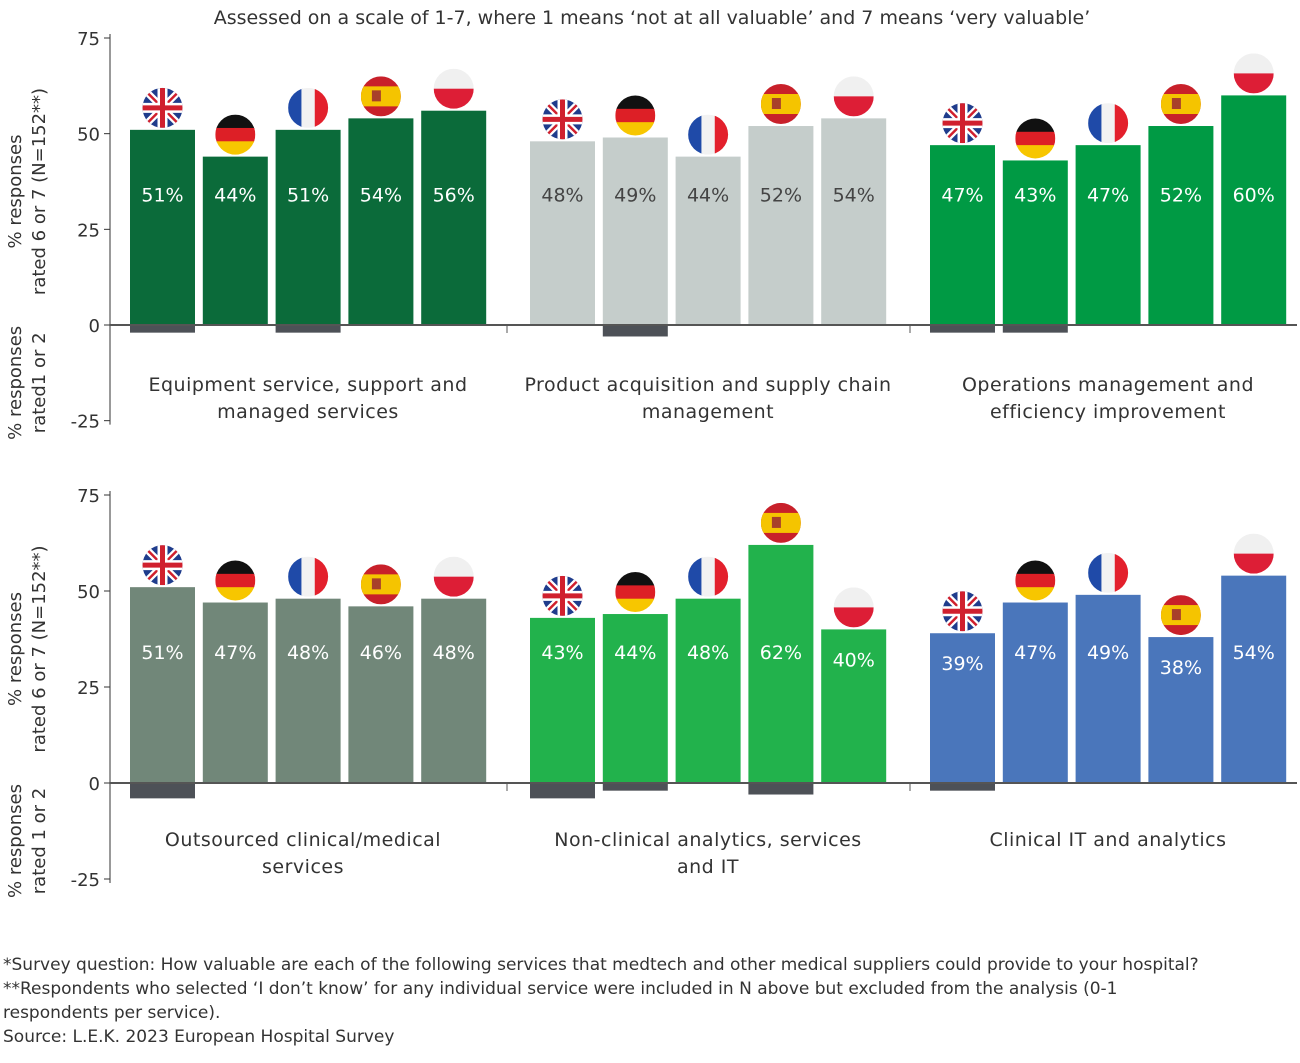  Describe the element at coordinates (88, 230) in the screenshot. I see `y-tick-label: 25` at that location.